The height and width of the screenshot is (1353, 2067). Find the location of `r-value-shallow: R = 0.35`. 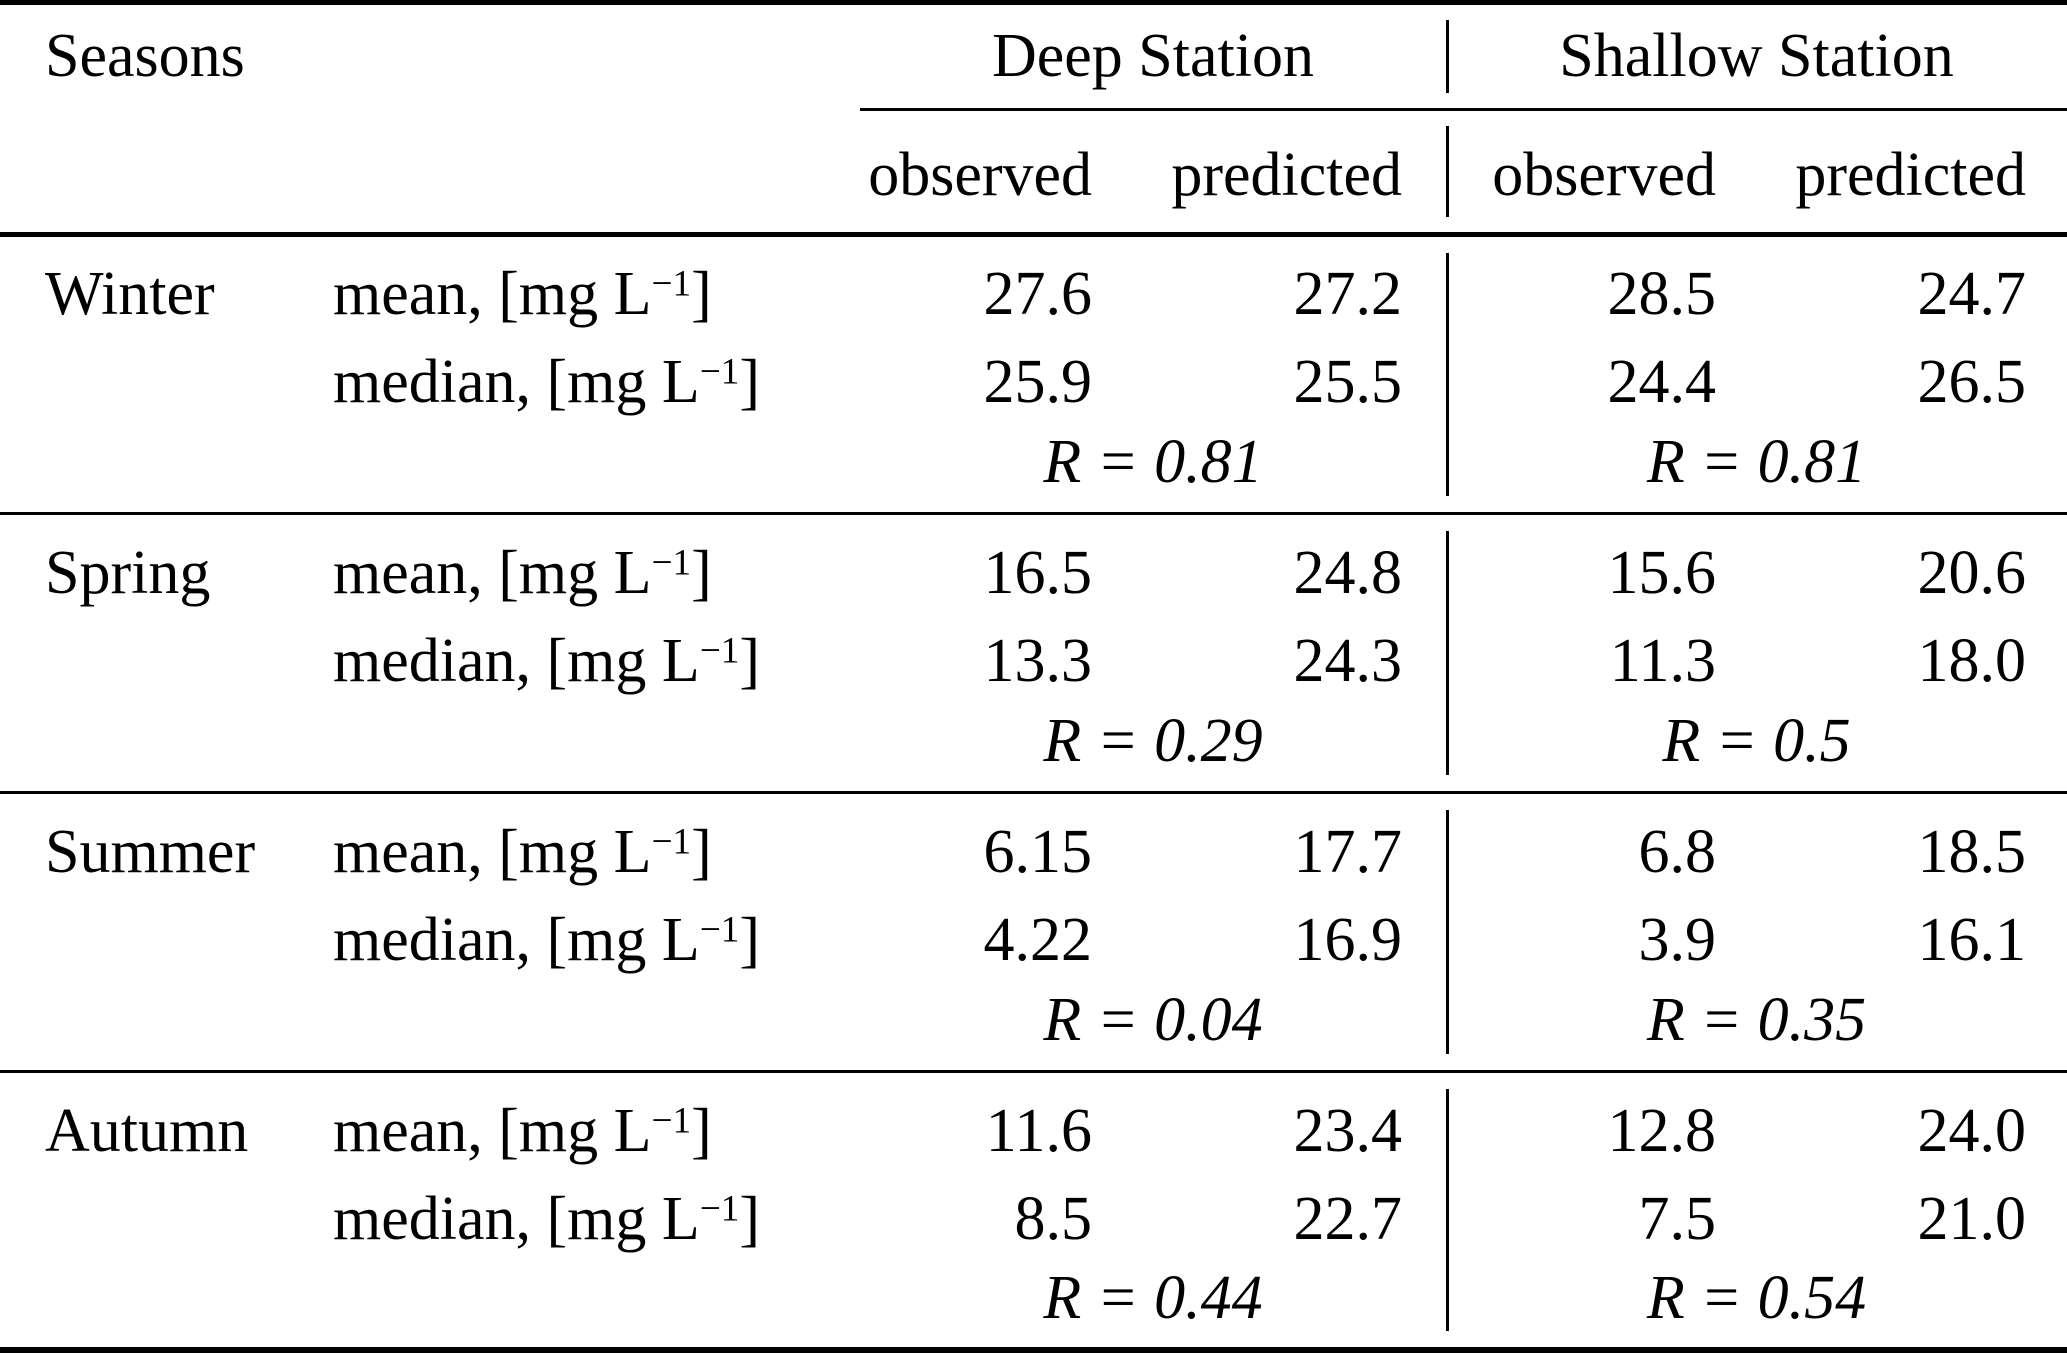

r-value-shallow: R = 0.35 is located at coordinates (1756, 1027).